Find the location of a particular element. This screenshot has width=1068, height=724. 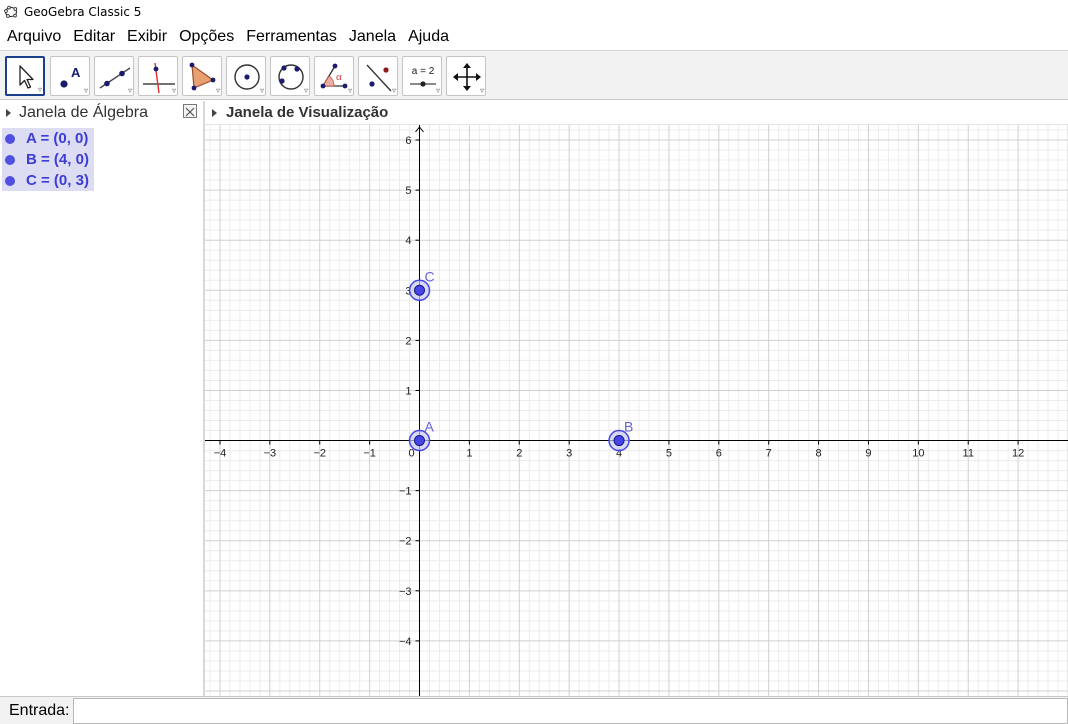

x-tick-label: 8 is located at coordinates (819, 454).